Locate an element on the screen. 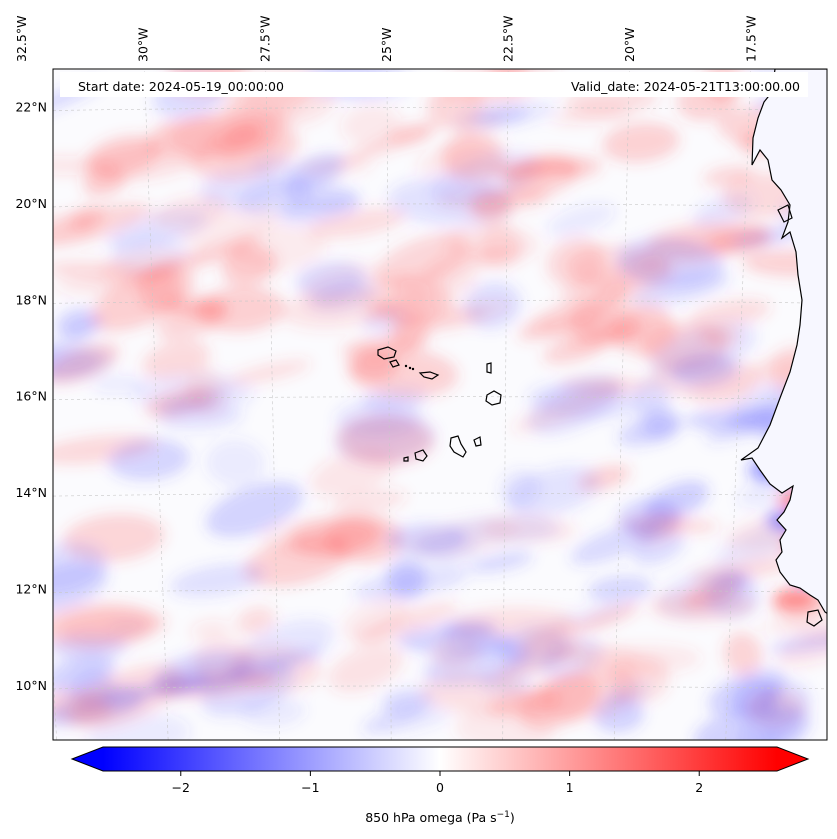  longitude-label: 20°W is located at coordinates (629, 44).